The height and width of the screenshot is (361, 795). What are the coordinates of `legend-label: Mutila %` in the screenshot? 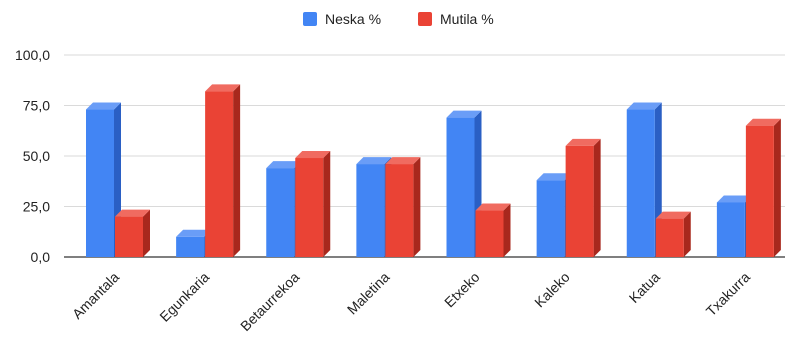 It's located at (467, 19).